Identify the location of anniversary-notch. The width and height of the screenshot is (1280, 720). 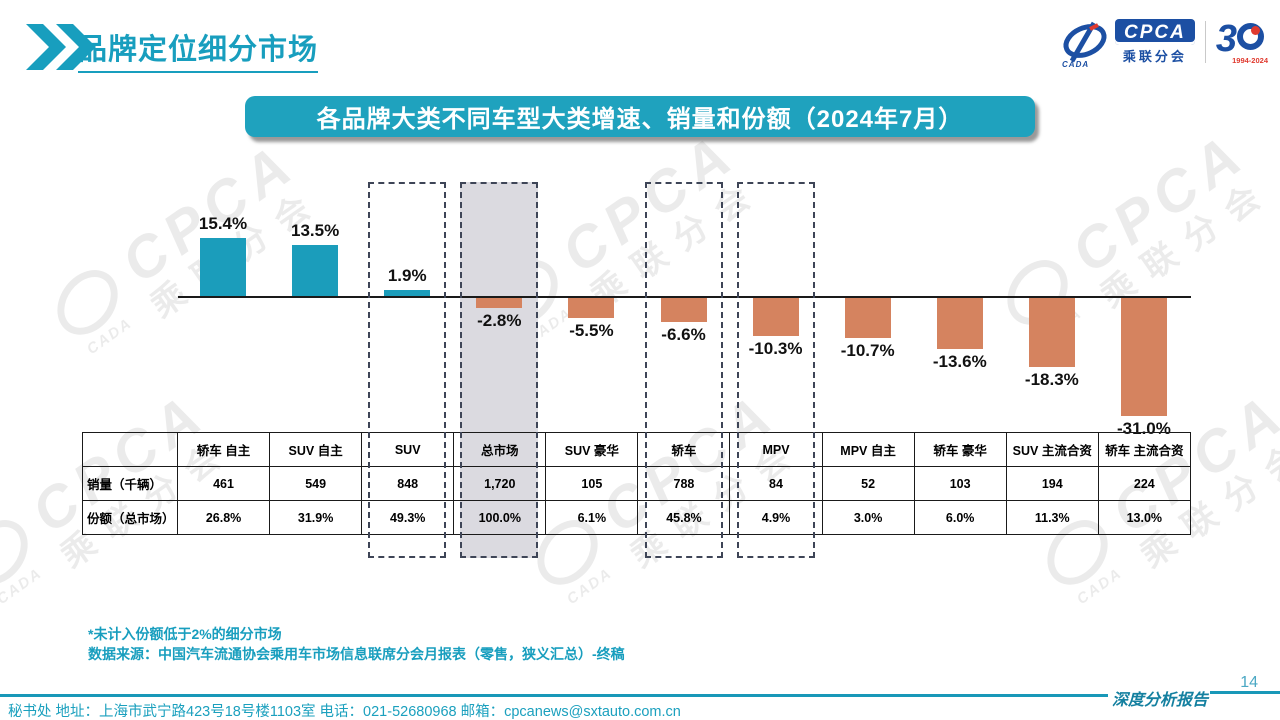
(1255, 30).